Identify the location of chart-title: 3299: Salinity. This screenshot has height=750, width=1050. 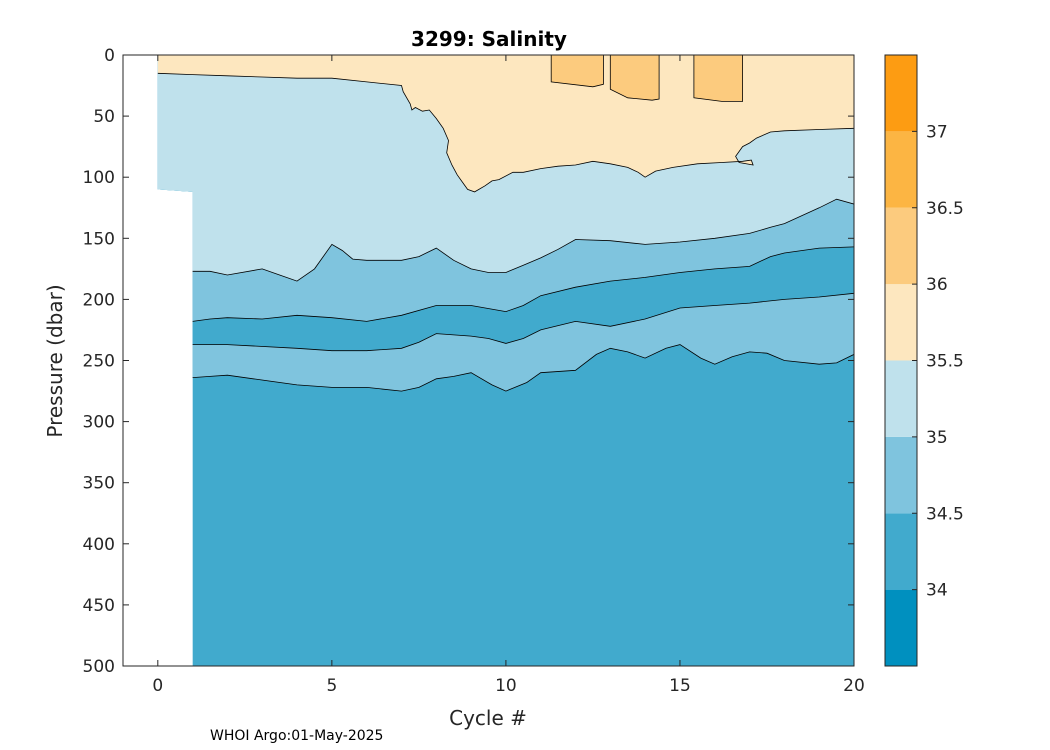
(489, 39).